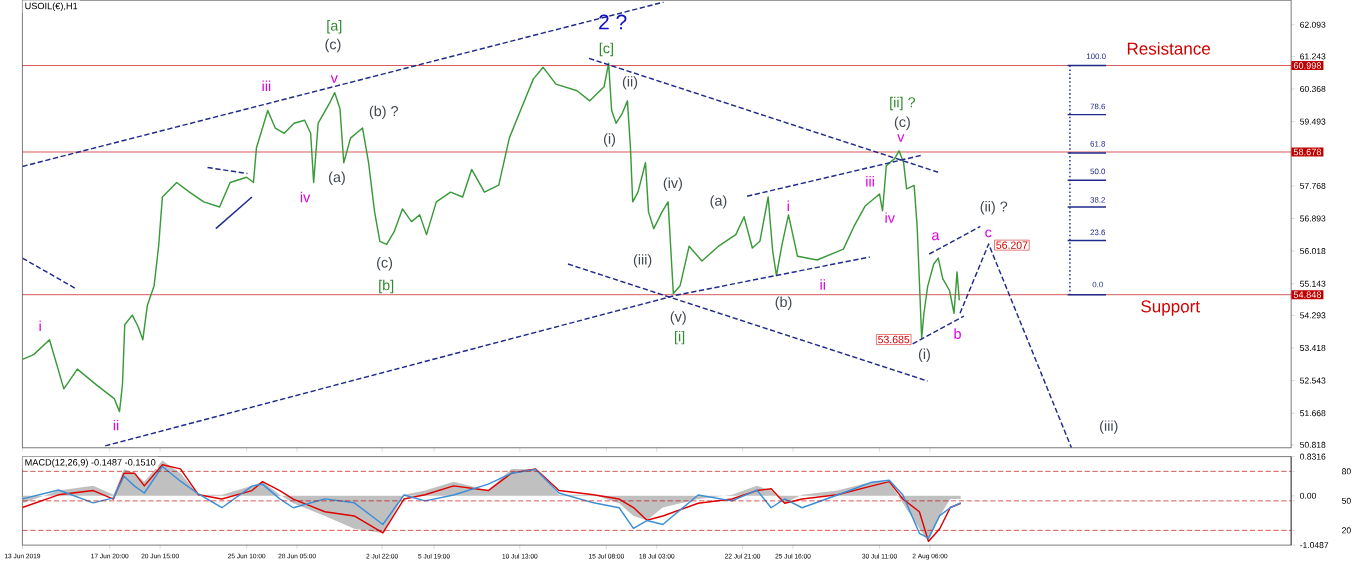 The image size is (1359, 573). I want to click on annotation: Support, so click(1170, 308).